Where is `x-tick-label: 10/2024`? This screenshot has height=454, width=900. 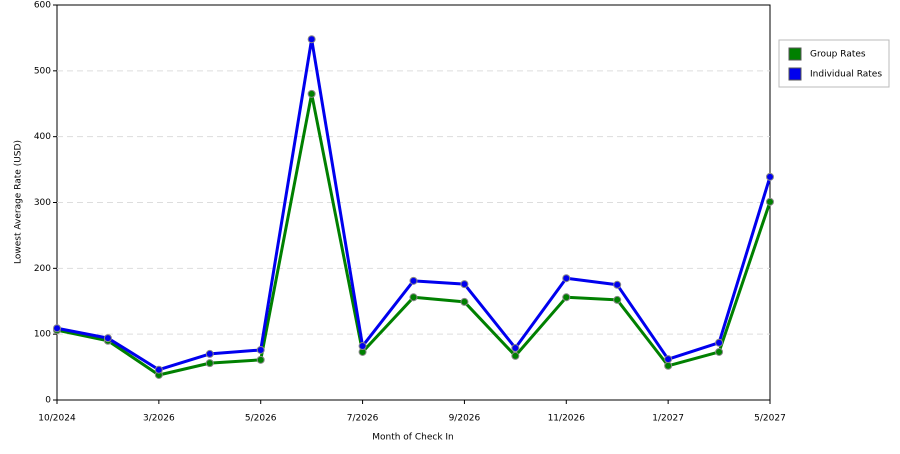
x-tick-label: 10/2024 is located at coordinates (57, 419).